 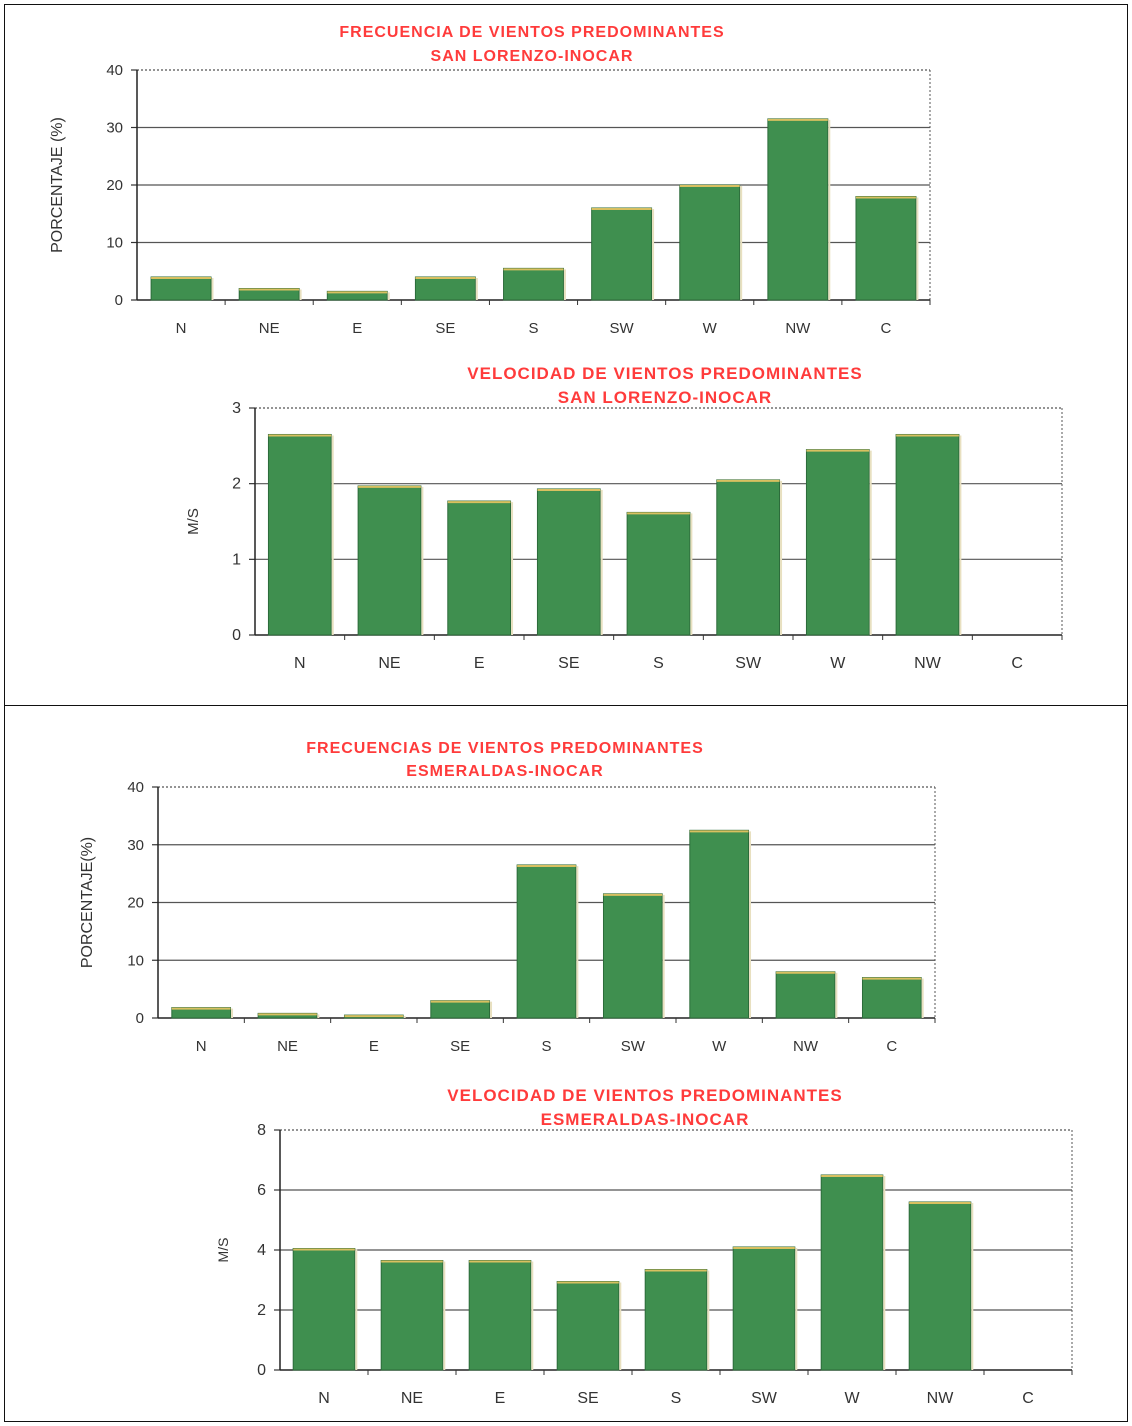 What do you see at coordinates (261, 1130) in the screenshot?
I see `y-tick-label: 8` at bounding box center [261, 1130].